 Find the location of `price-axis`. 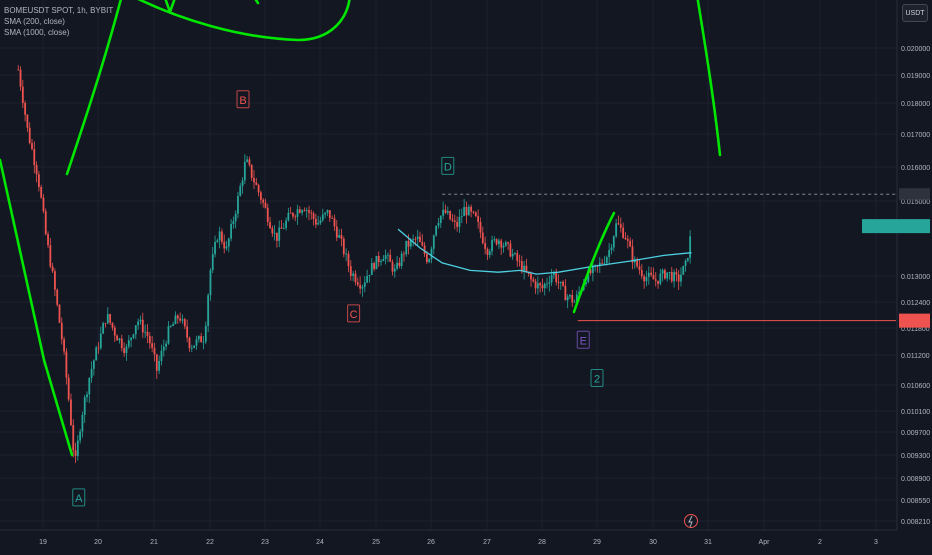

price-axis is located at coordinates (914, 275).